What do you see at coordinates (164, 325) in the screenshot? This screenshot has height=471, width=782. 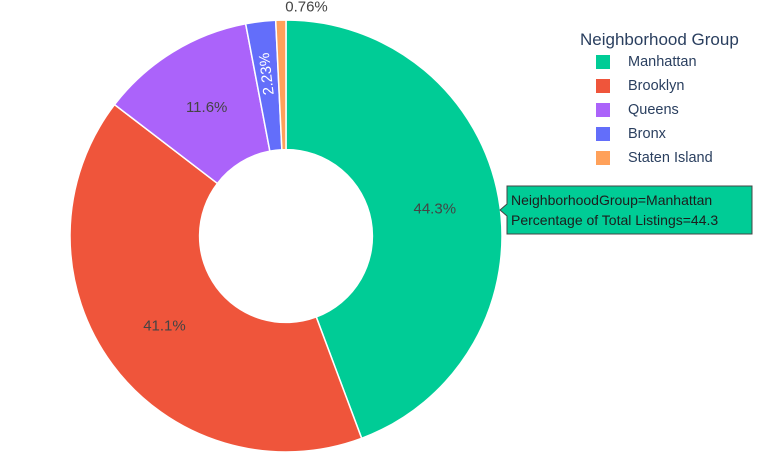 I see `slice-label-brooklyn: 41.1%` at bounding box center [164, 325].